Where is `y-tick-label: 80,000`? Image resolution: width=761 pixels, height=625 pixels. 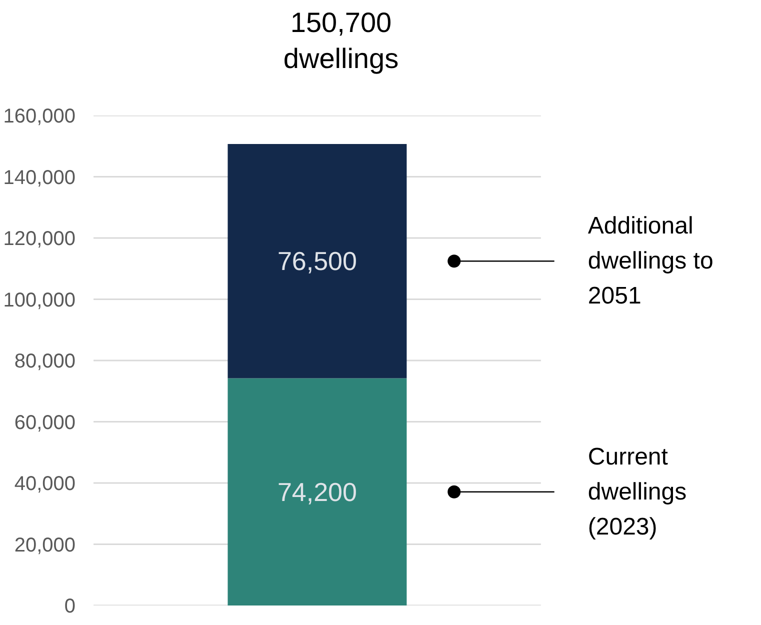 y-tick-label: 80,000 is located at coordinates (45, 361).